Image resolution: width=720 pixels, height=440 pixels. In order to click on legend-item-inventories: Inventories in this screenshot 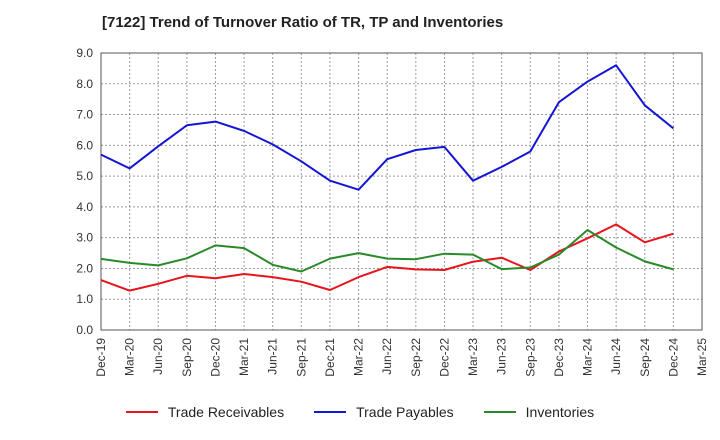, I will do `click(539, 412)`.